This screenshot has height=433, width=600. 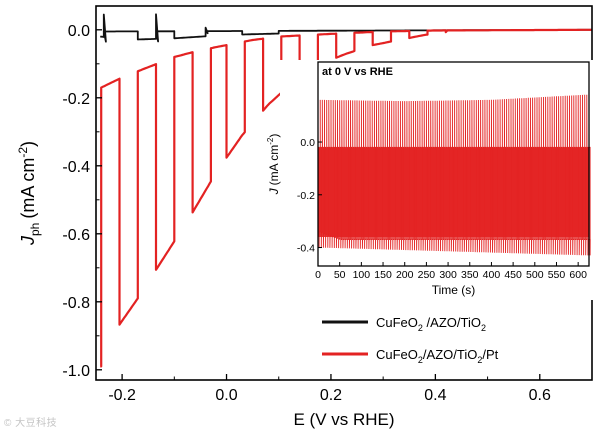 What do you see at coordinates (306, 249) in the screenshot?
I see `inset-y-tick-label: -0.4` at bounding box center [306, 249].